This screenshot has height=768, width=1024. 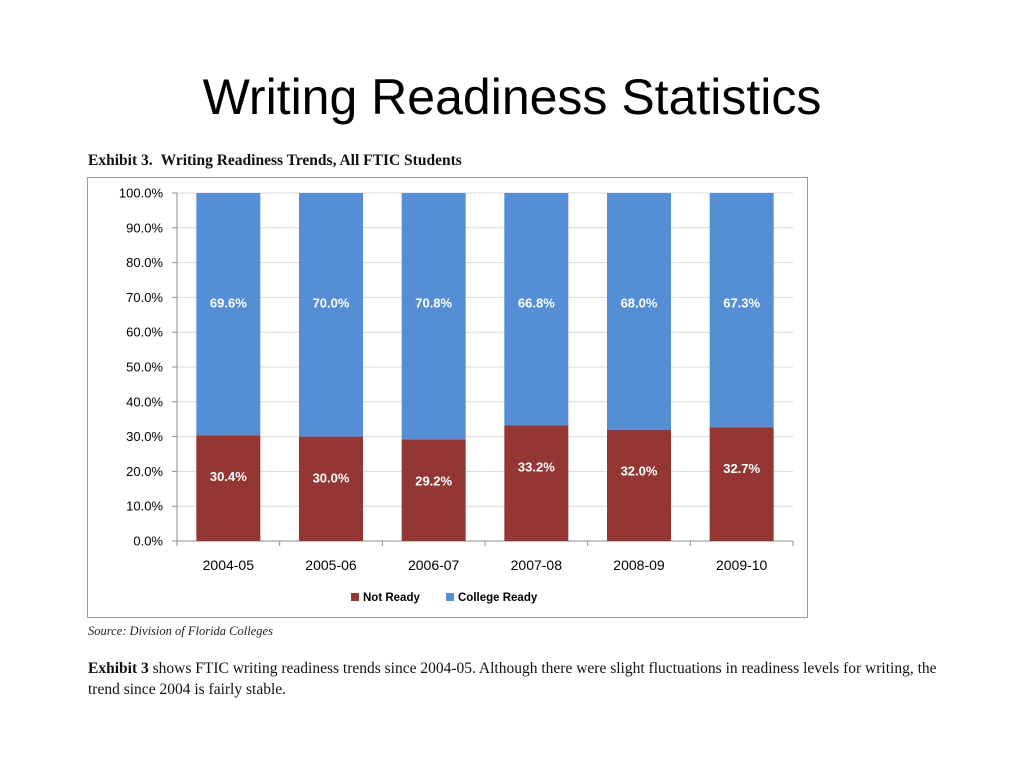 I want to click on x-tick-label: 2006-07, so click(x=434, y=565).